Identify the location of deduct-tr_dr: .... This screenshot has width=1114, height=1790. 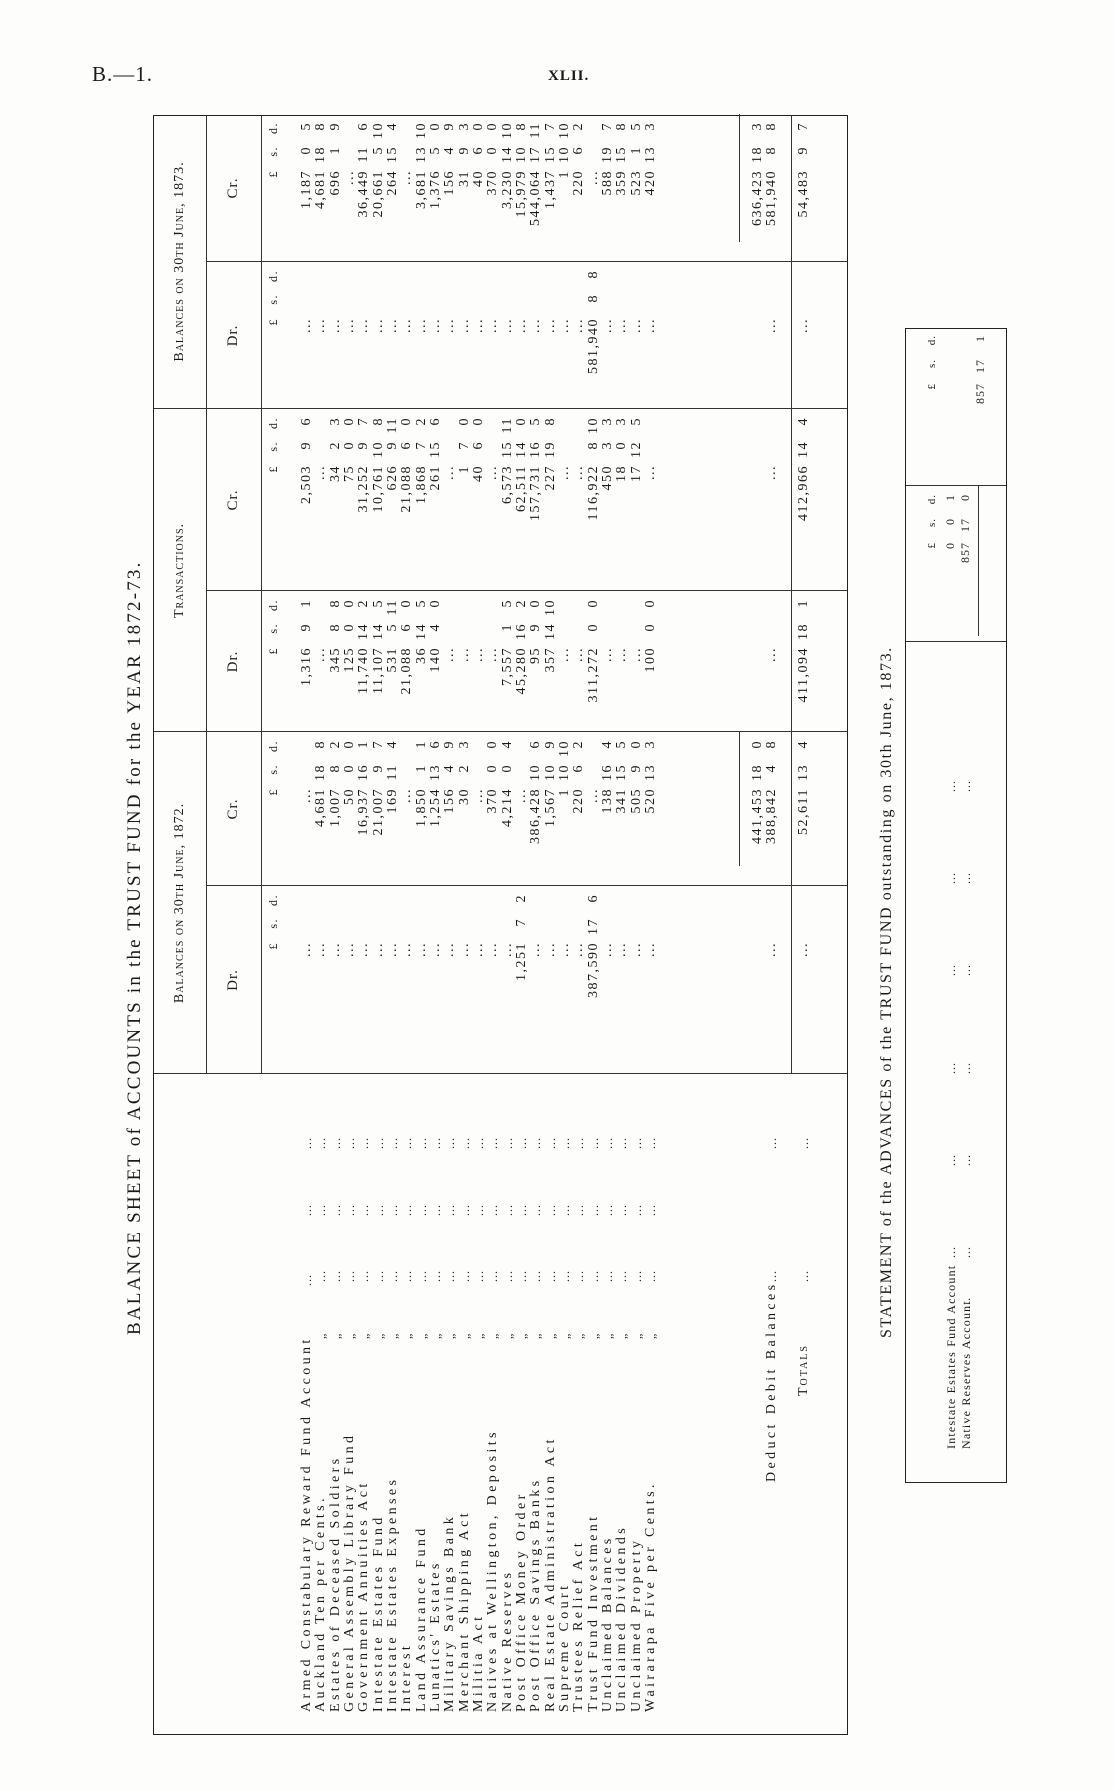
(771, 665).